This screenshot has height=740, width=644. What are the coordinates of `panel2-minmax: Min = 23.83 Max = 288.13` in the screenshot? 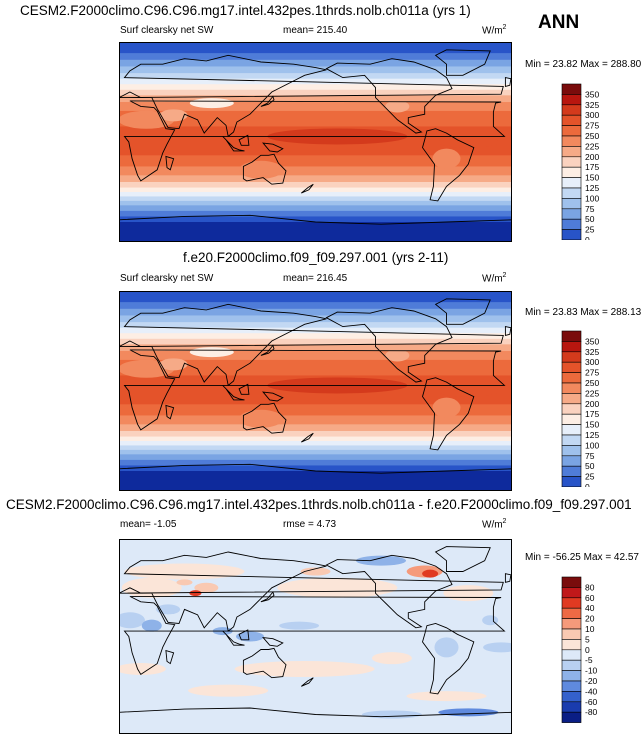 It's located at (583, 312).